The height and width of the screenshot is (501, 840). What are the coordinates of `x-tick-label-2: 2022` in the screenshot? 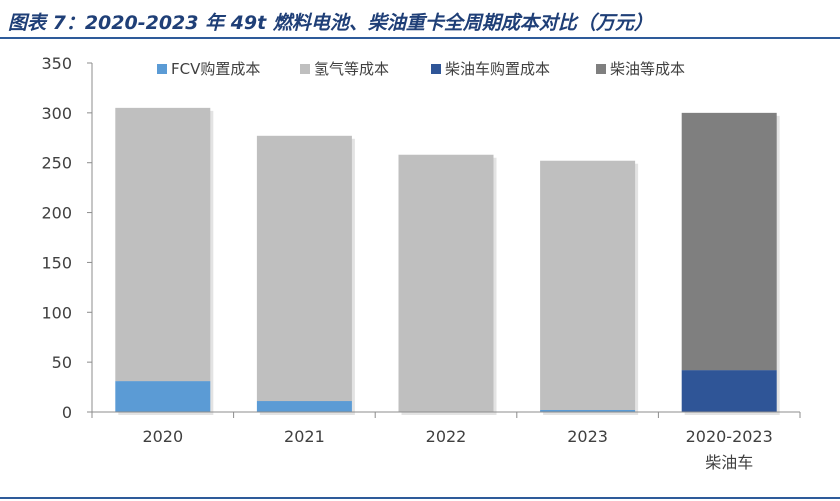 It's located at (446, 436).